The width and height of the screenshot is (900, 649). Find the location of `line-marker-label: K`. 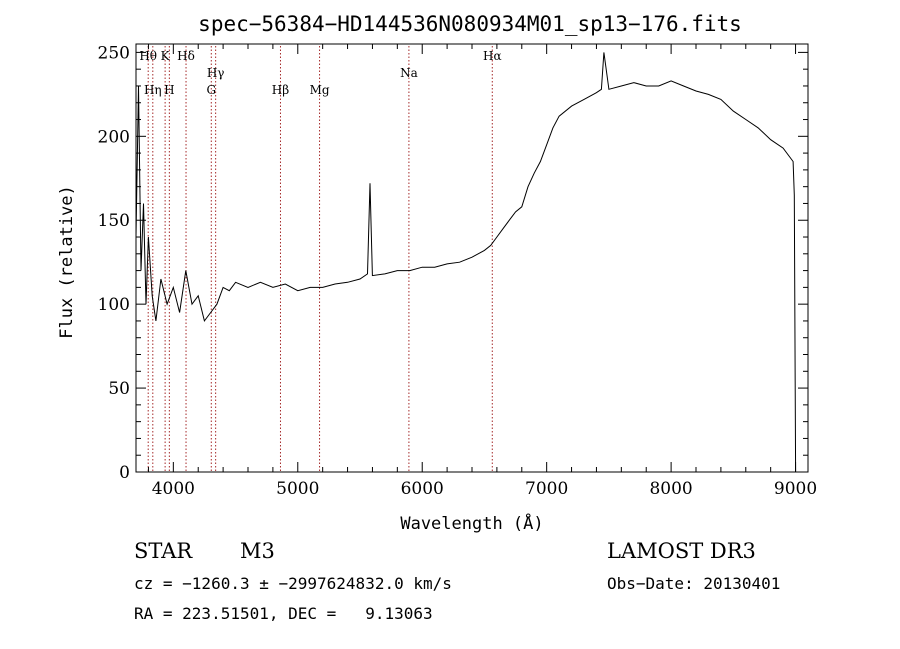

line-marker-label: K is located at coordinates (166, 56).